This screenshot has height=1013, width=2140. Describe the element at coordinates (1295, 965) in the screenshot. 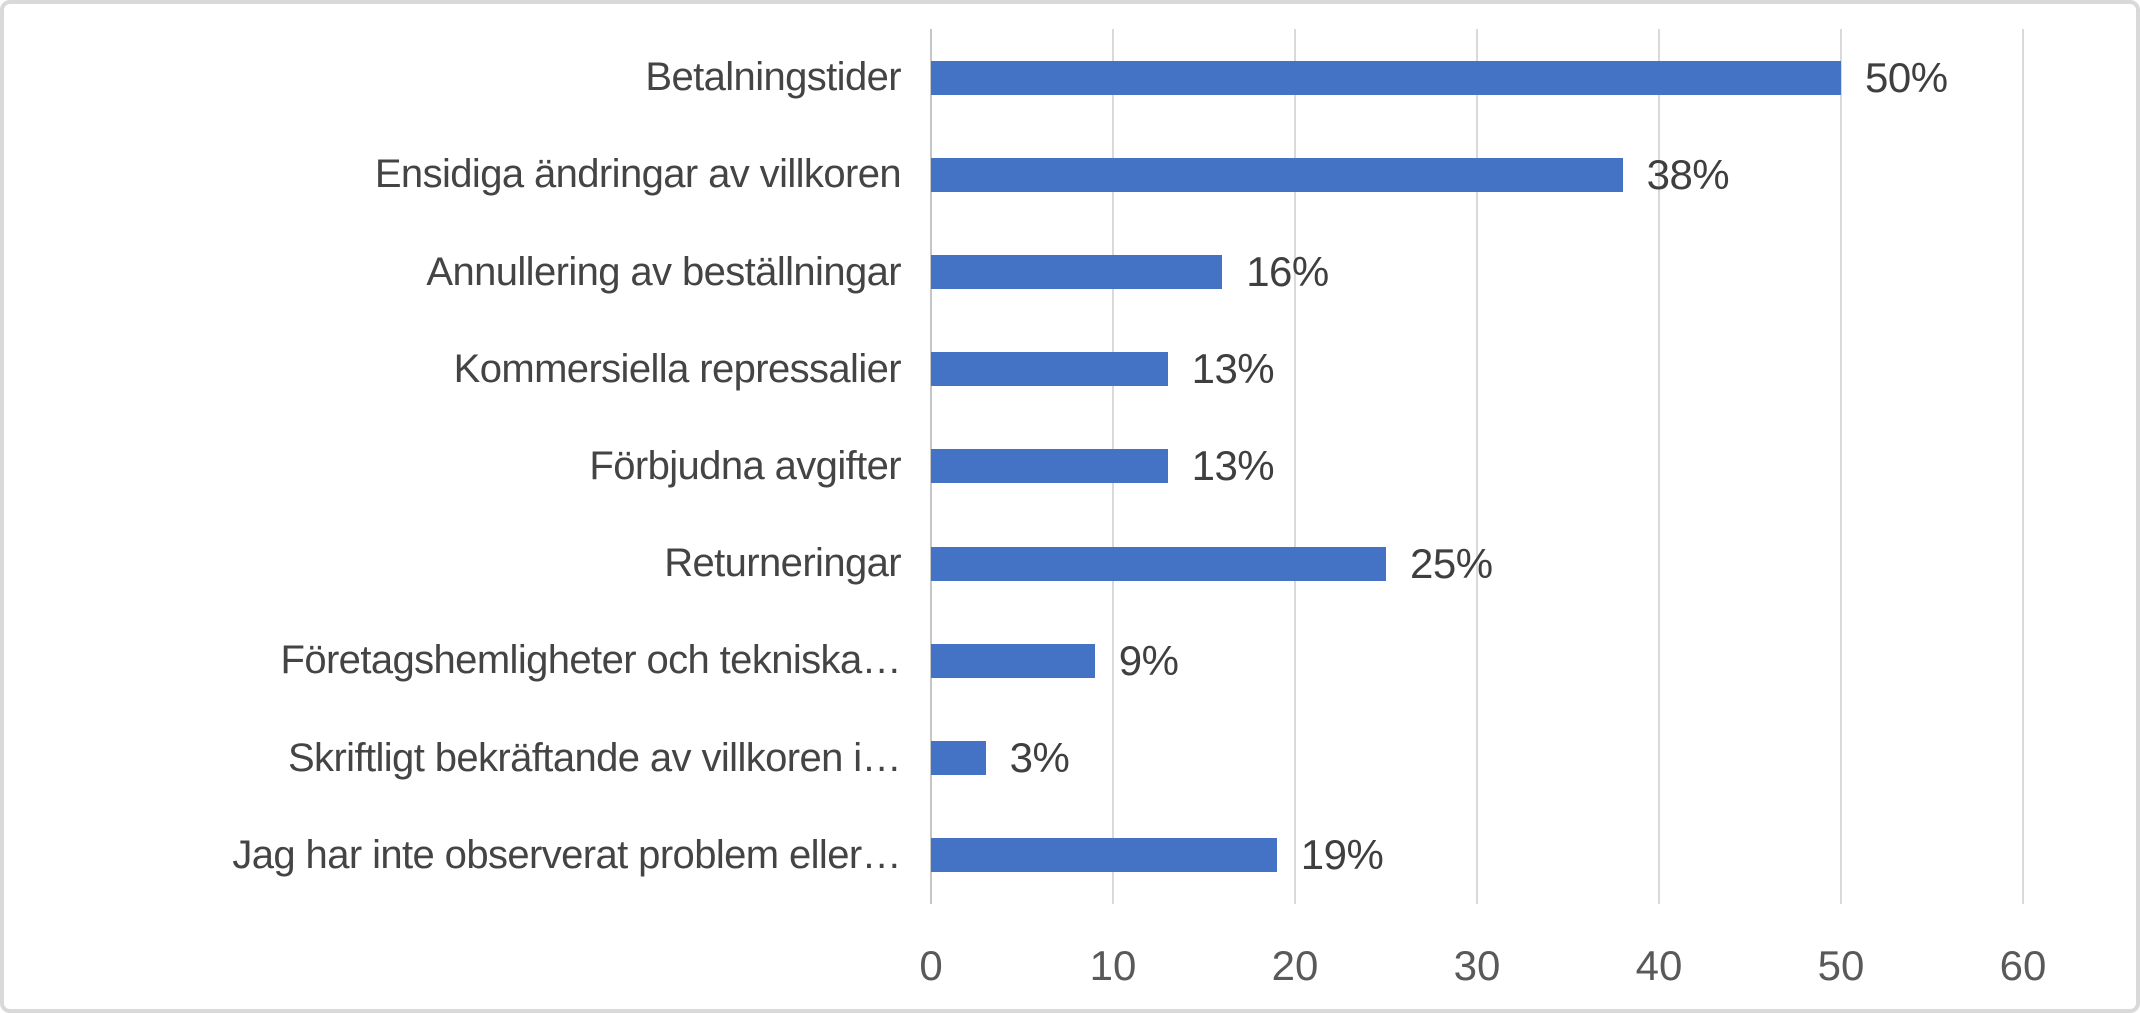

I see `x-tick-label: 20` at that location.